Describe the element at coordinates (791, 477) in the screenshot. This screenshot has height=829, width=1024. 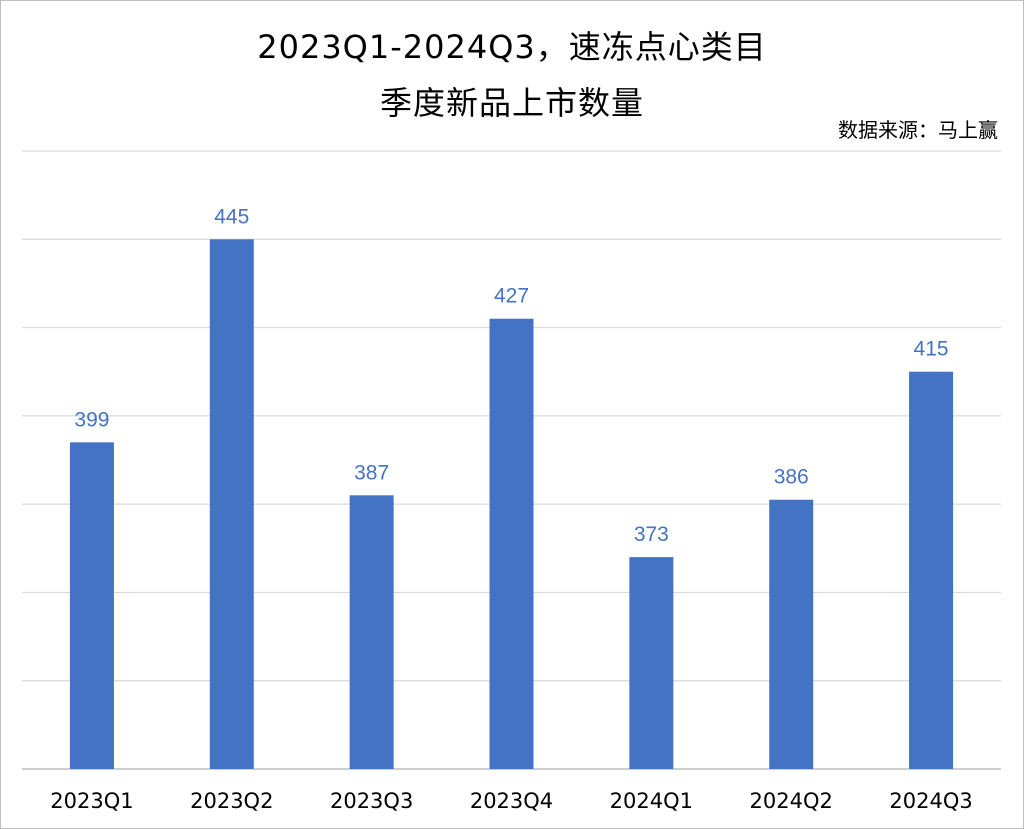
I see `data-label-2024Q2: 386` at that location.